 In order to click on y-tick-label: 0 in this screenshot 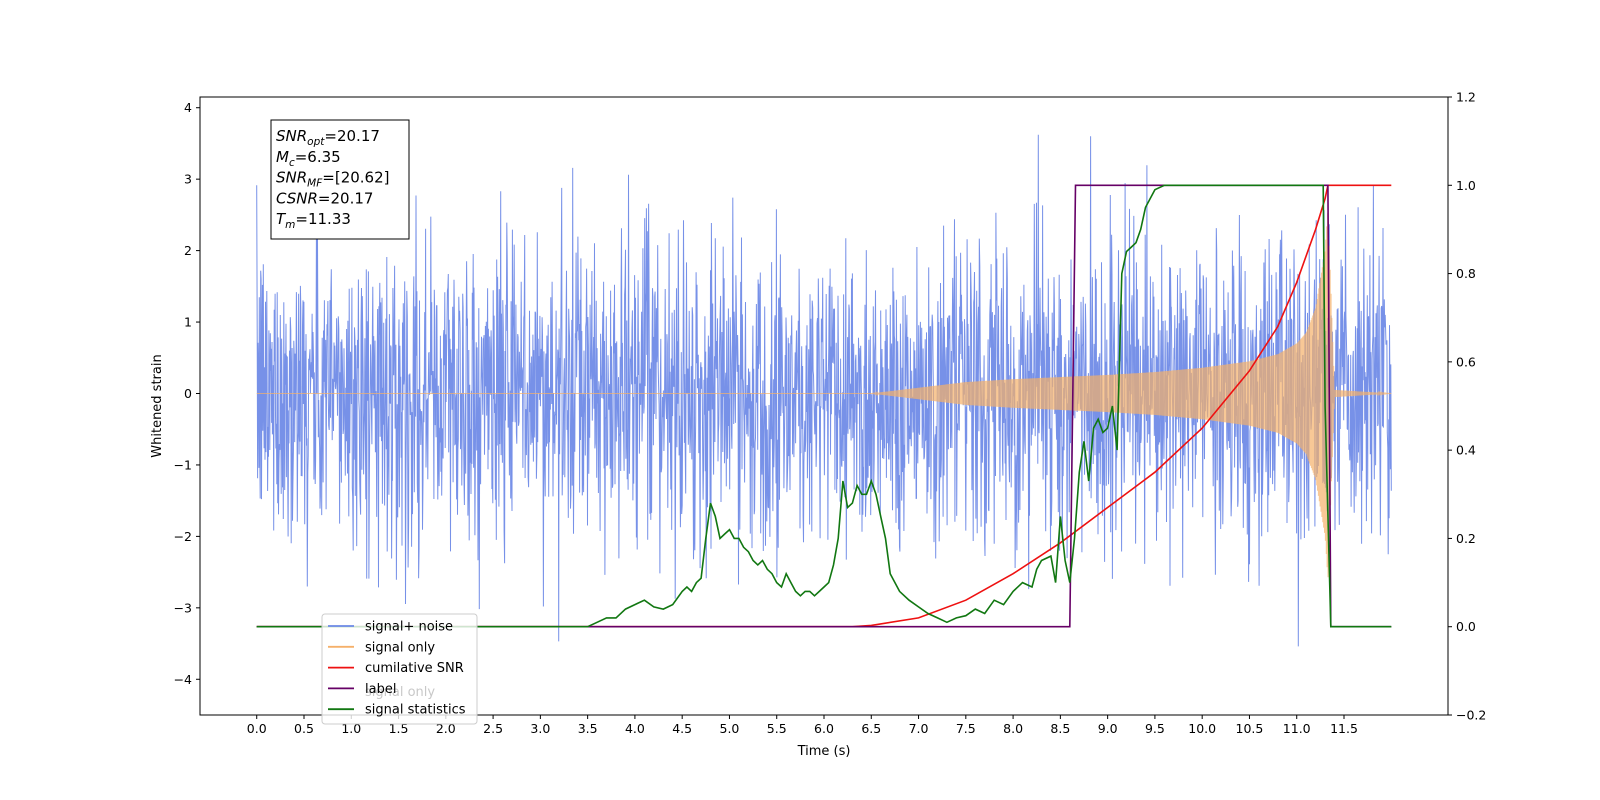, I will do `click(188, 393)`.